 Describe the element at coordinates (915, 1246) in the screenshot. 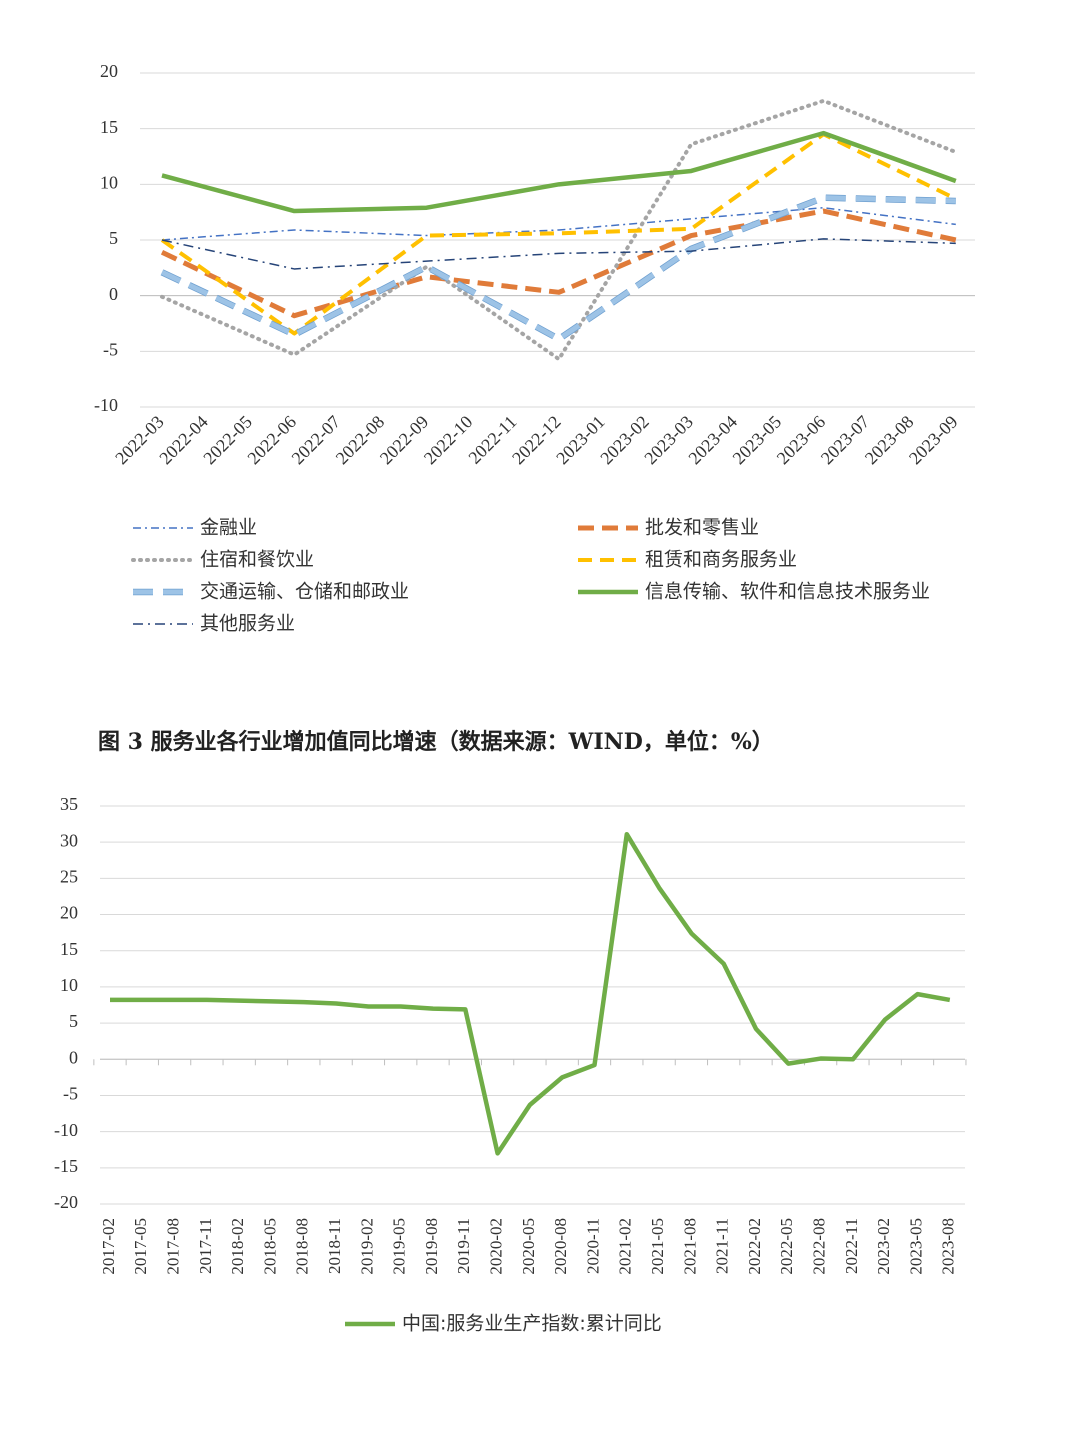

I see `x-tick-label: 2023-05` at that location.